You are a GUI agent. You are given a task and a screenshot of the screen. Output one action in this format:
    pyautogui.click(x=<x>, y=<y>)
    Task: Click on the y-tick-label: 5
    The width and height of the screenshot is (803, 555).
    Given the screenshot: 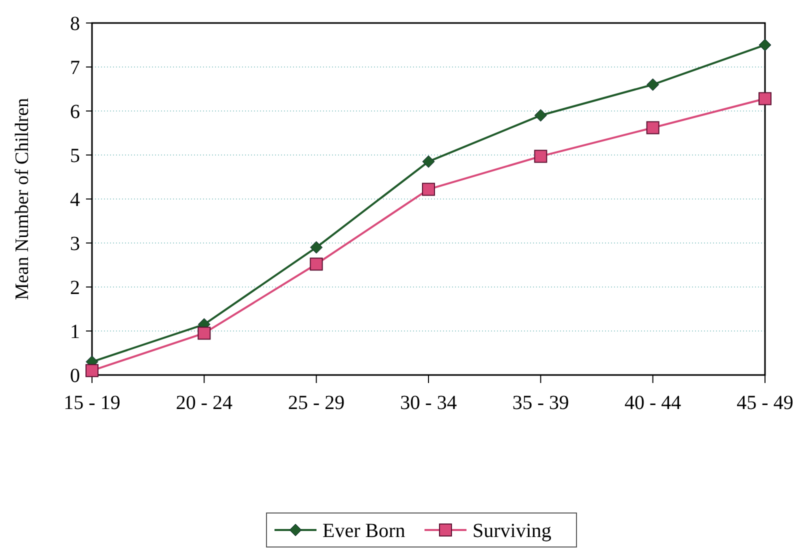 What is the action you would take?
    pyautogui.click(x=75, y=156)
    